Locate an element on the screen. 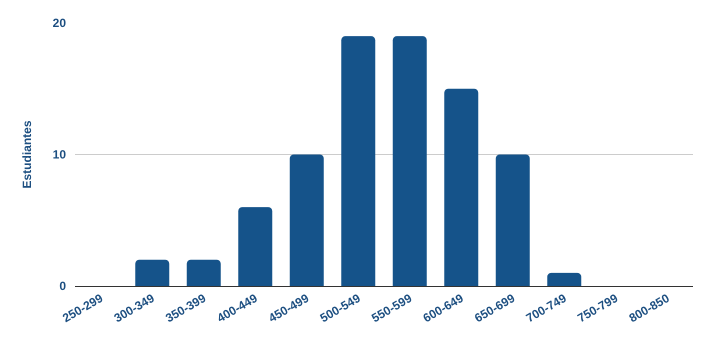 The width and height of the screenshot is (711, 338). y-axis-title: Estudiantes is located at coordinates (27, 154).